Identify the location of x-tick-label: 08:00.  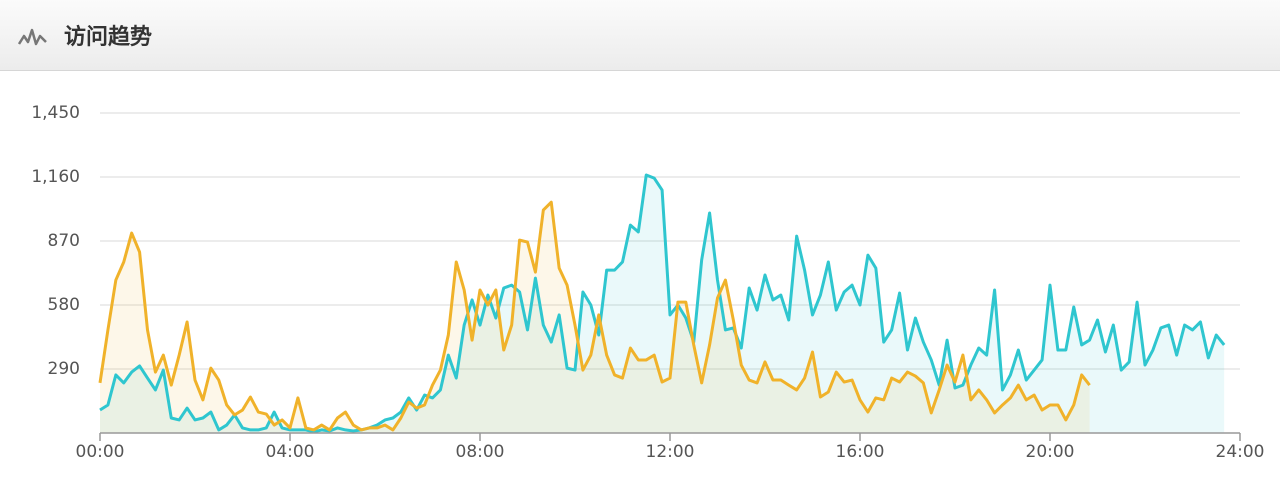
(480, 452).